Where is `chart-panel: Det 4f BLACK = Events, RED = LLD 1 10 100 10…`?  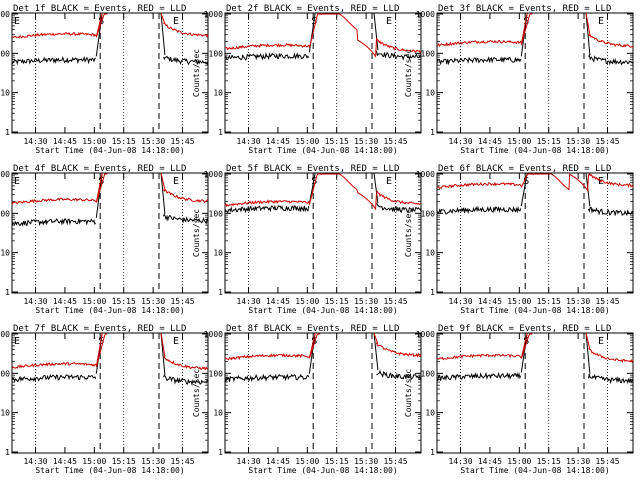 chart-panel: Det 4f BLACK = Events, RED = LLD 1 10 100 10… is located at coordinates (104, 239).